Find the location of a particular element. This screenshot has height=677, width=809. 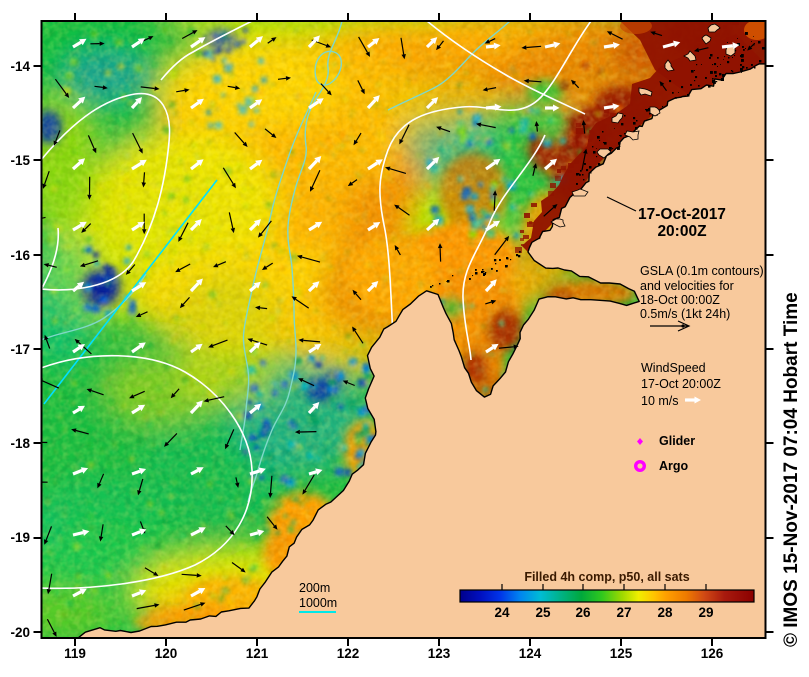

svg-text: GSLA (0.1m contours) is located at coordinates (702, 271).